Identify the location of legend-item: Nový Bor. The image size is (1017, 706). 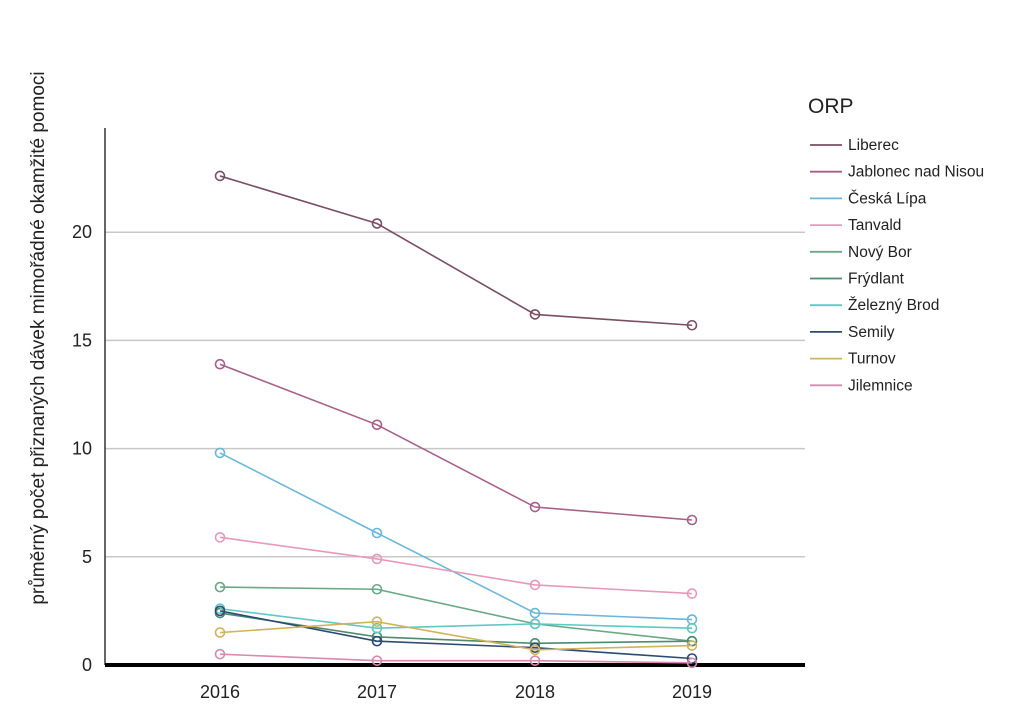
(861, 252).